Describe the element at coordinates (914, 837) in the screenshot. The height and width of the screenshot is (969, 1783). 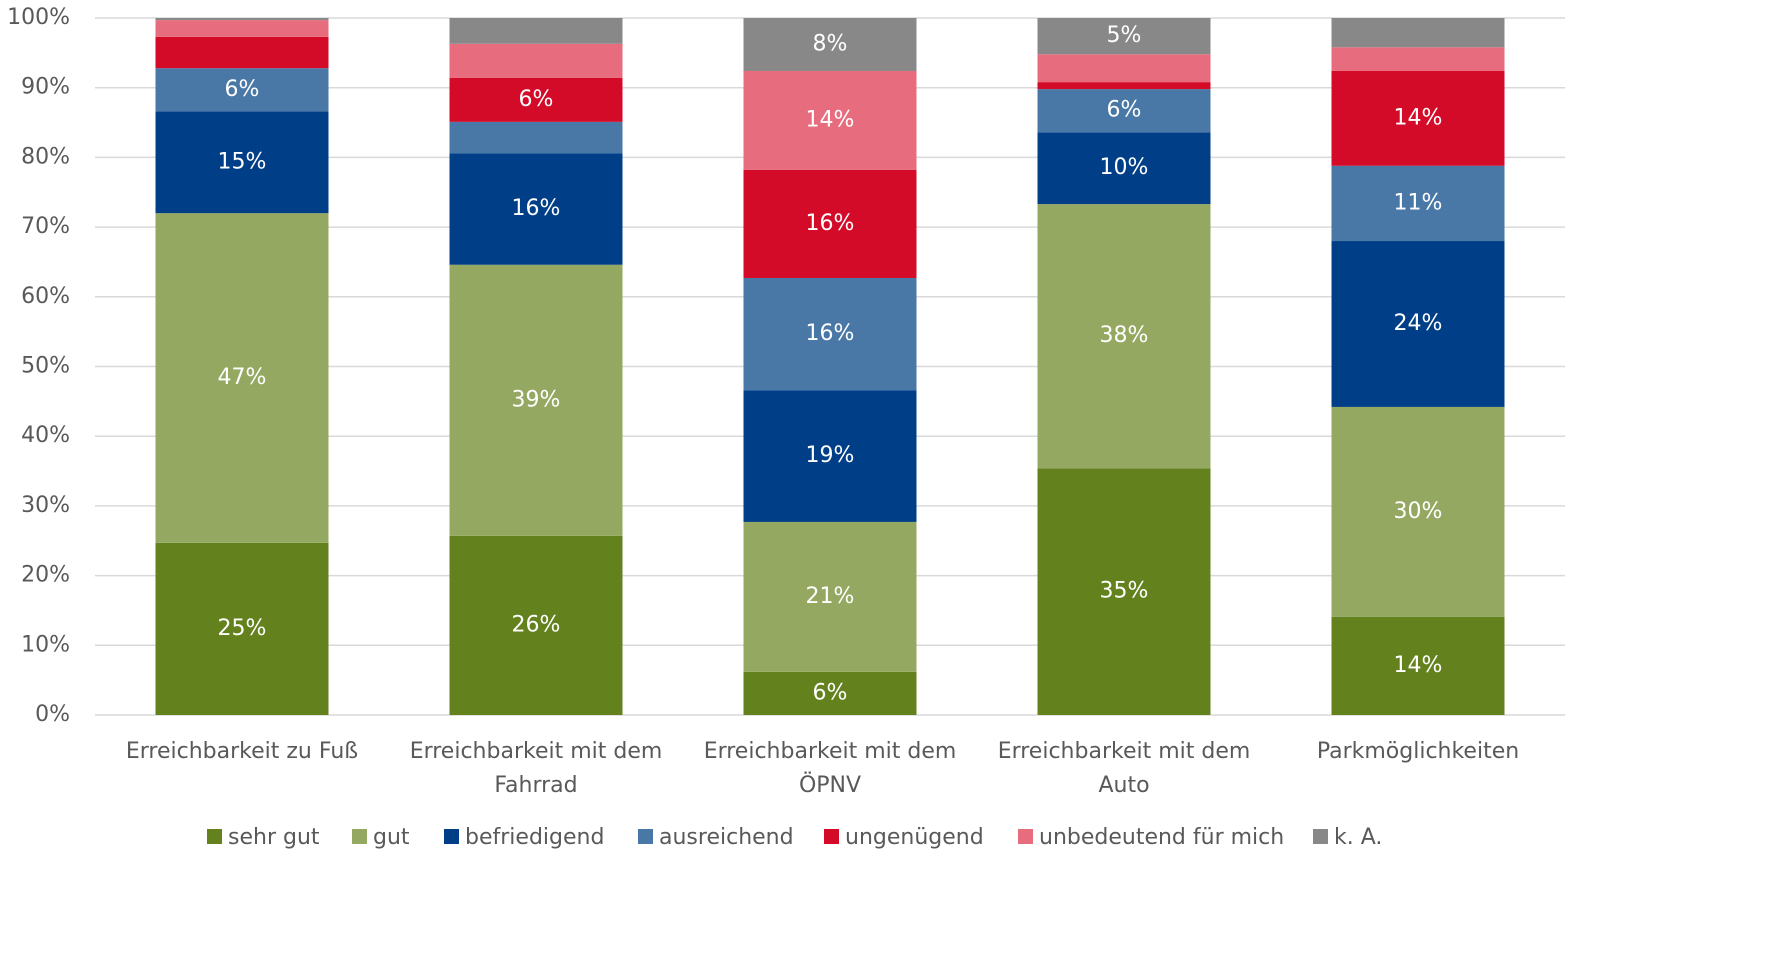
I see `legend-label: ungenügend` at that location.